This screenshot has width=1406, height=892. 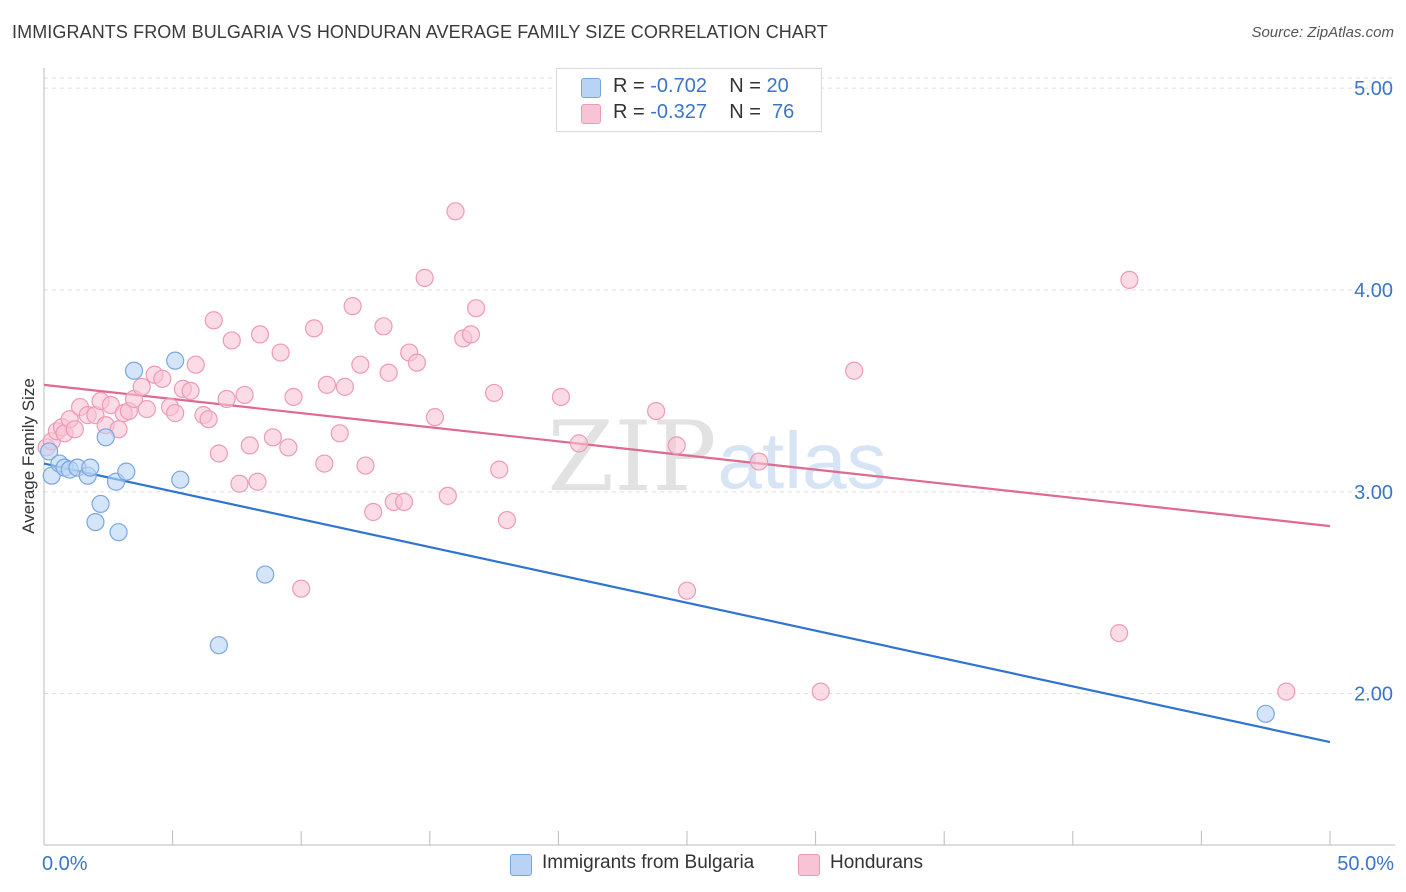 What do you see at coordinates (1365, 864) in the screenshot?
I see `x-tick-label-max: 50.0%` at bounding box center [1365, 864].